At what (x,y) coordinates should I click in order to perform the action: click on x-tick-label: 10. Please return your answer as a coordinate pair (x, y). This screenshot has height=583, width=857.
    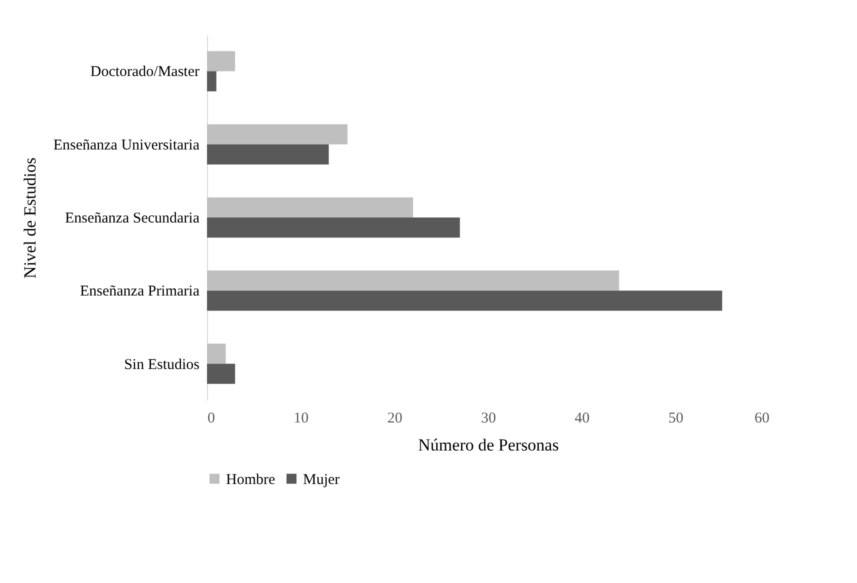
    Looking at the image, I should click on (301, 418).